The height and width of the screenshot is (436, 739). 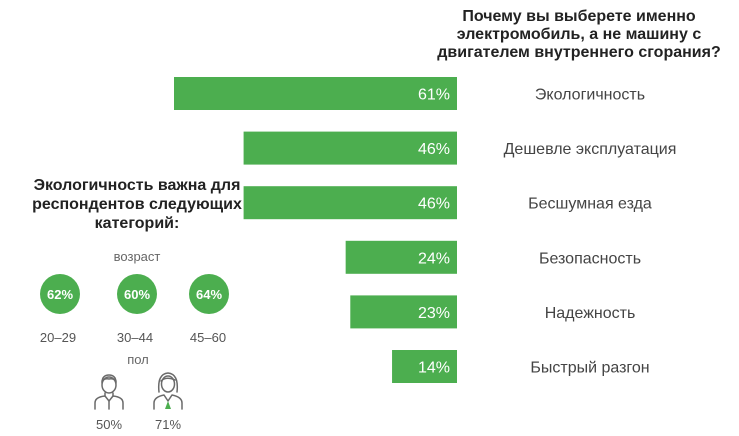 I want to click on age-label-30-44: 30–44, so click(x=135, y=337).